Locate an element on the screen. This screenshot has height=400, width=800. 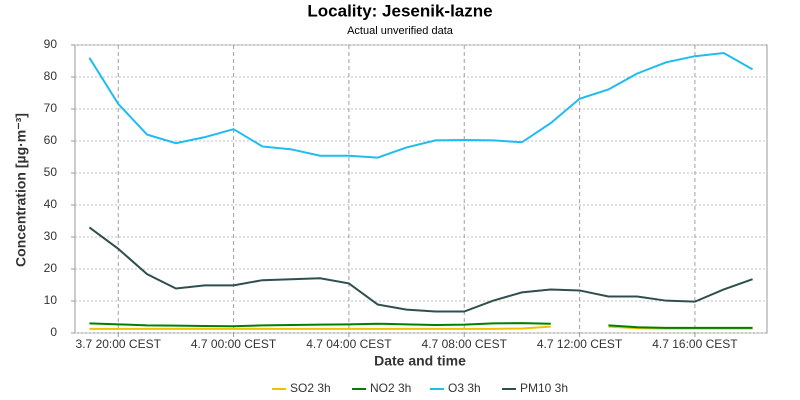
chart-subtitle: Actual unverified data is located at coordinates (400, 31).